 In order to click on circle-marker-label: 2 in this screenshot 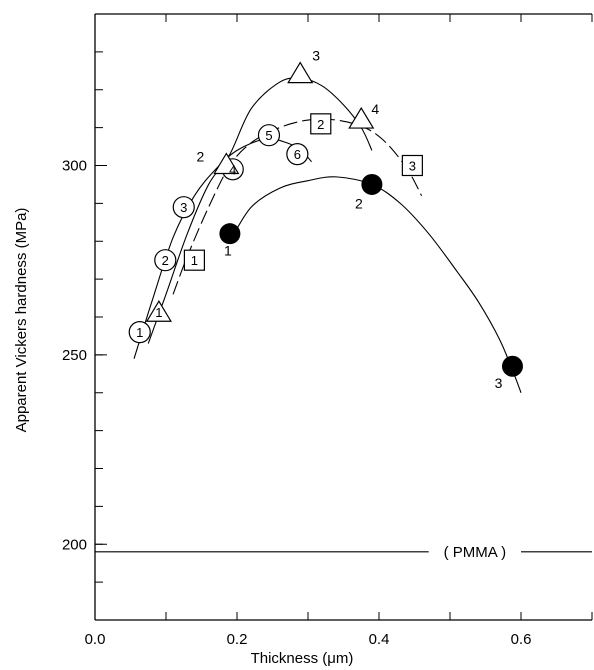, I will do `click(165, 260)`.